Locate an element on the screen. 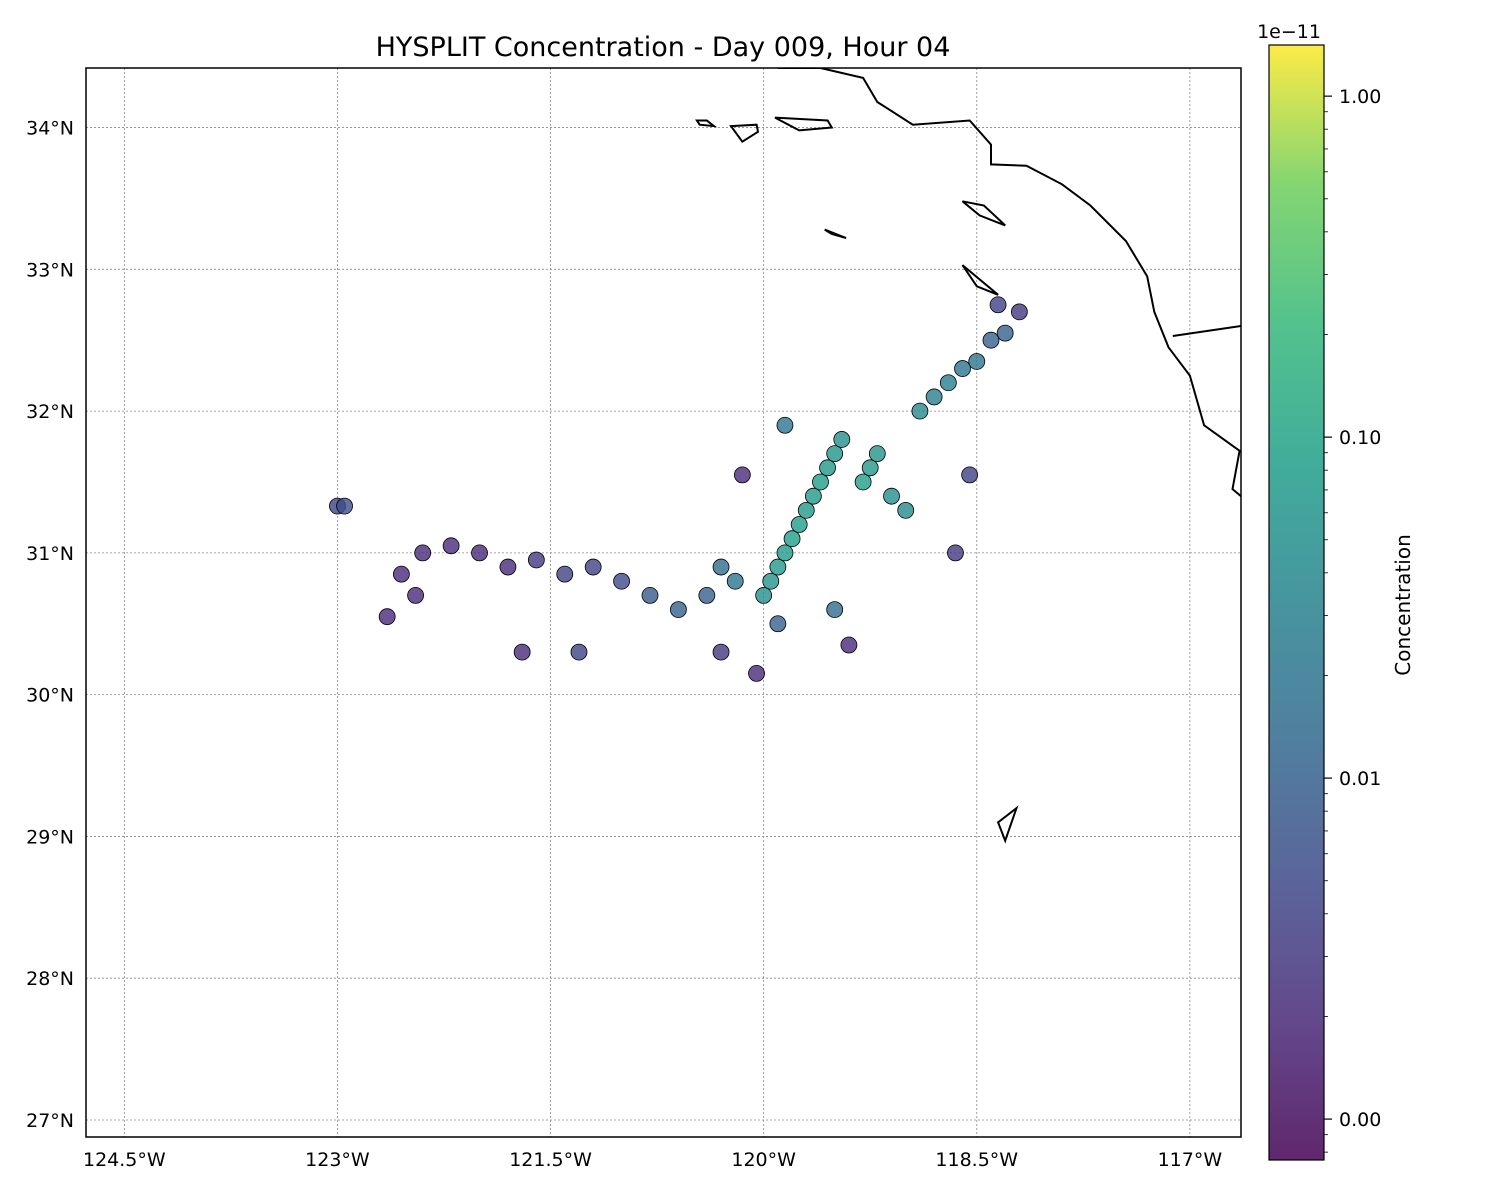 Image resolution: width=1500 pixels, height=1200 pixels. lon-tick-label: 117°W is located at coordinates (1190, 1160).